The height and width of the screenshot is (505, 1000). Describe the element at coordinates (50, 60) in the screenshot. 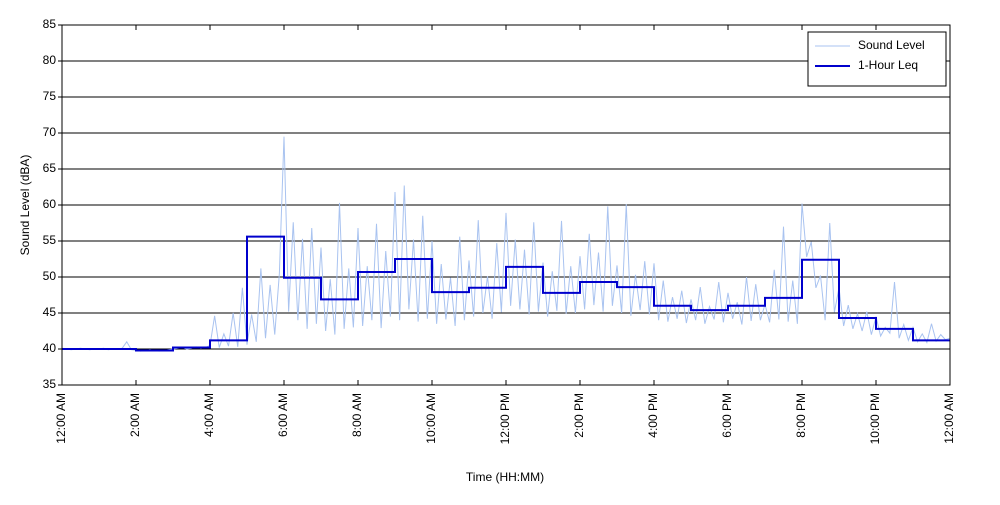

I see `y-tick-label: 80` at that location.